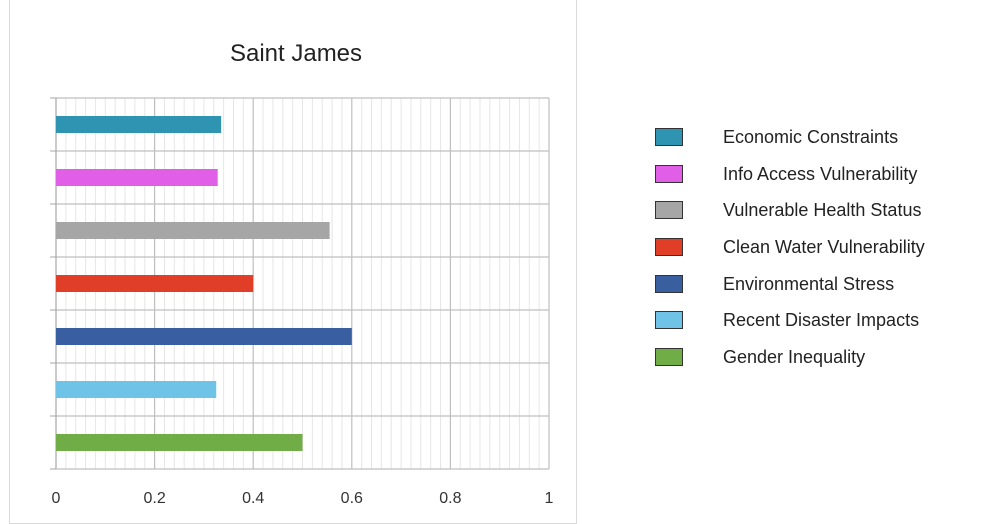  I want to click on x-tick-label: 0.8, so click(450, 498).